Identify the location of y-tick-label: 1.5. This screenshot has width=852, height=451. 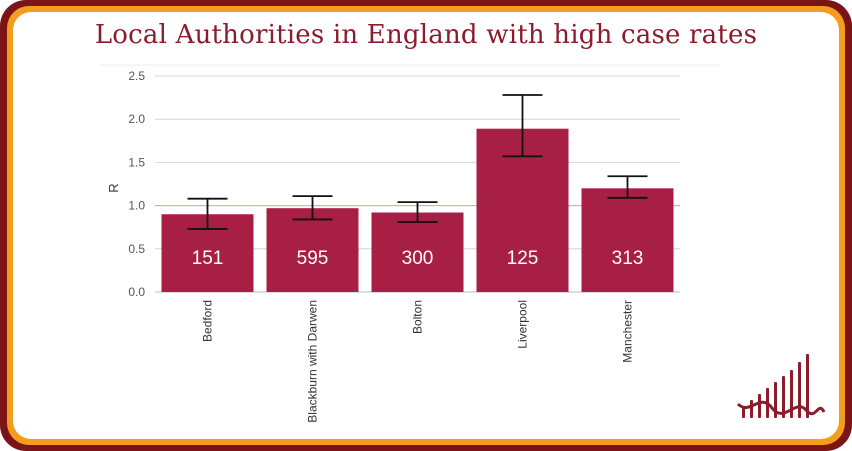
(136, 162).